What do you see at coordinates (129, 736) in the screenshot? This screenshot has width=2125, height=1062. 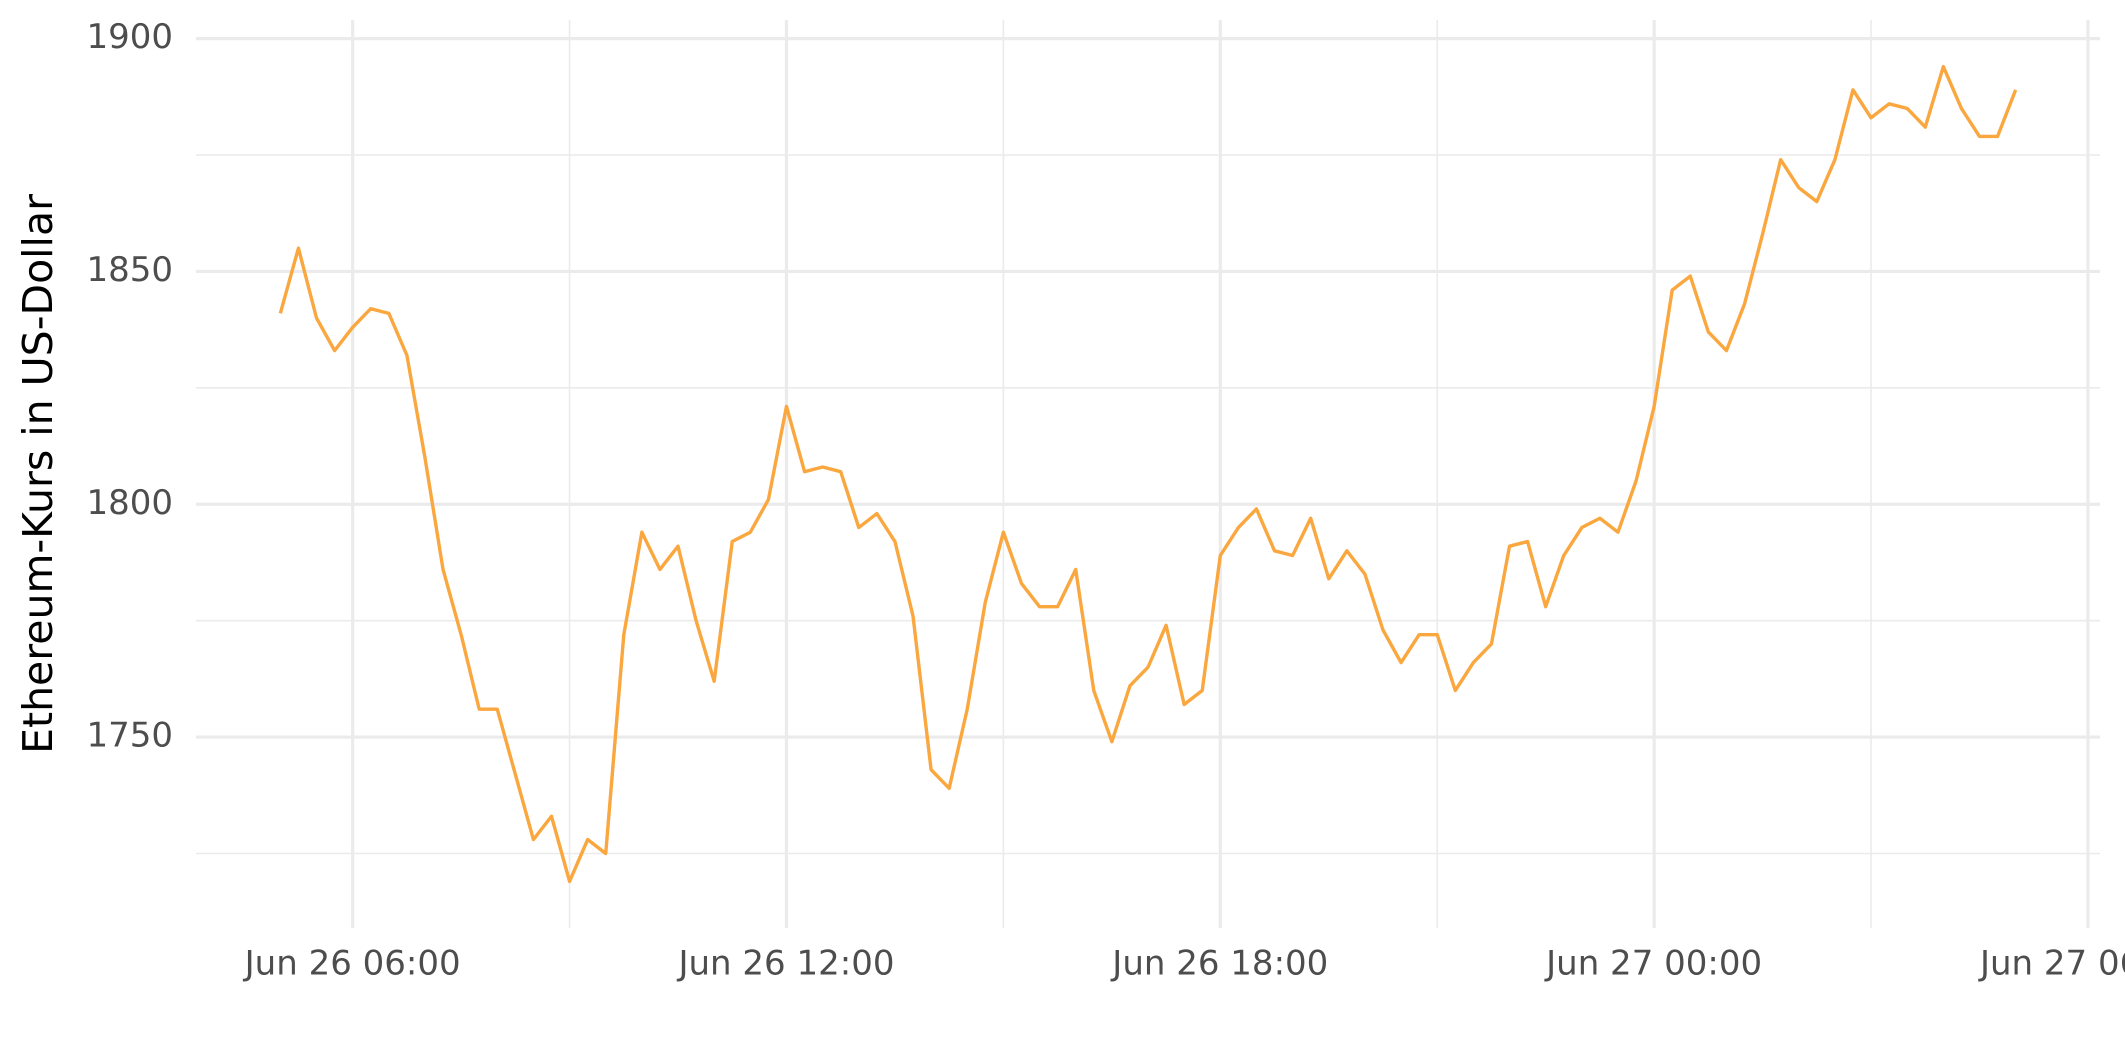 I see `y-tick-label: 1750` at bounding box center [129, 736].